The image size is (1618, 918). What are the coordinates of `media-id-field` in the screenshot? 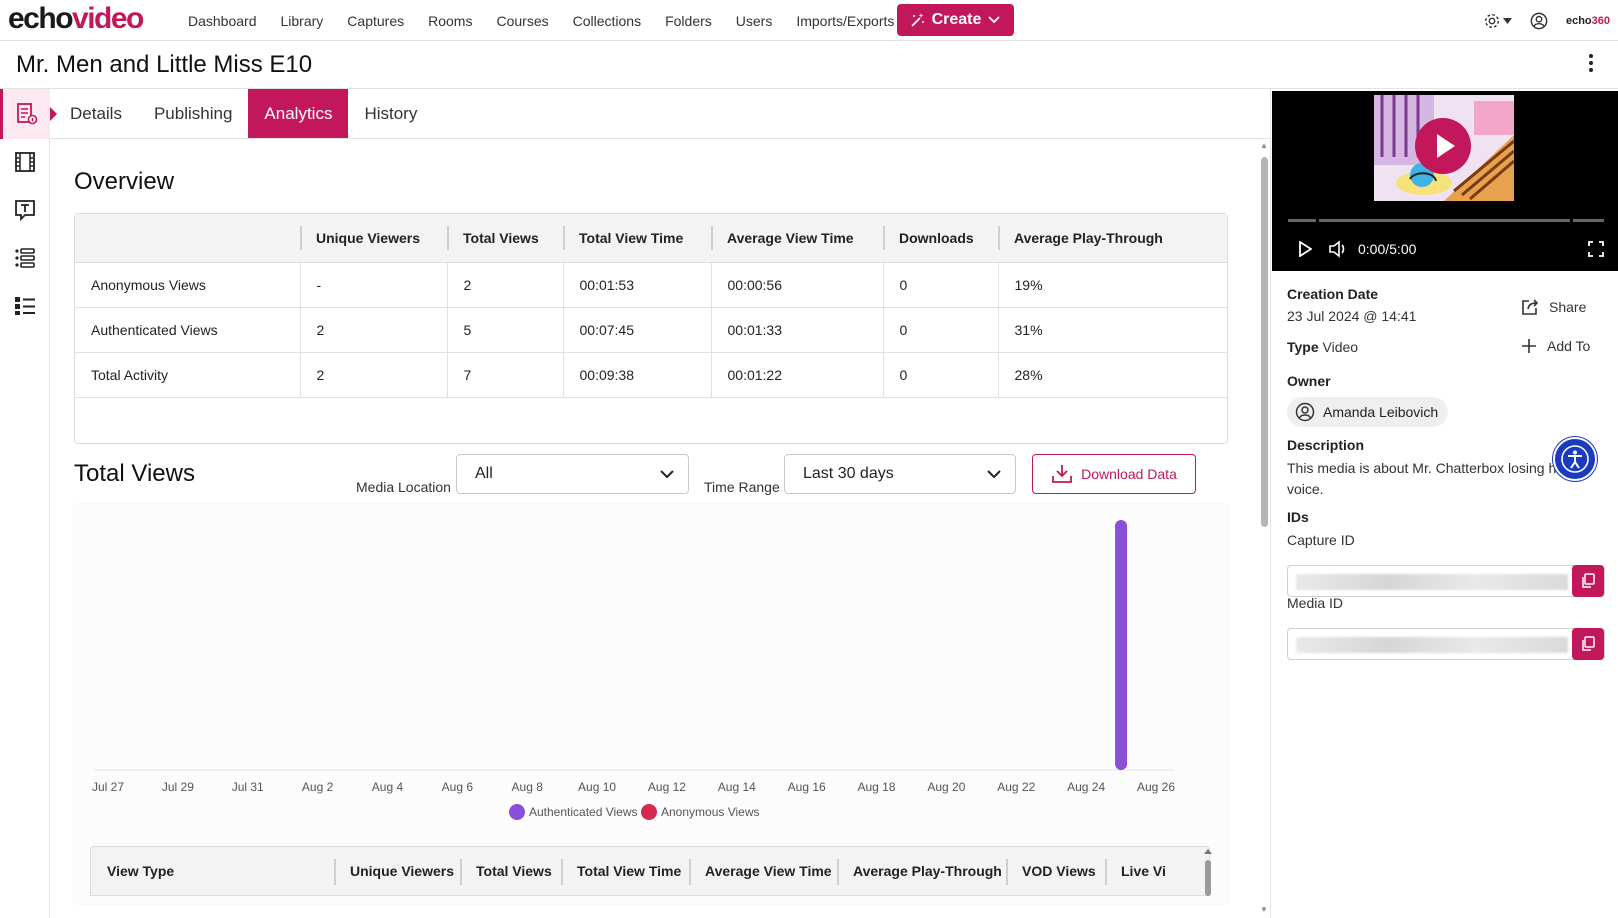 It's located at (1446, 644).